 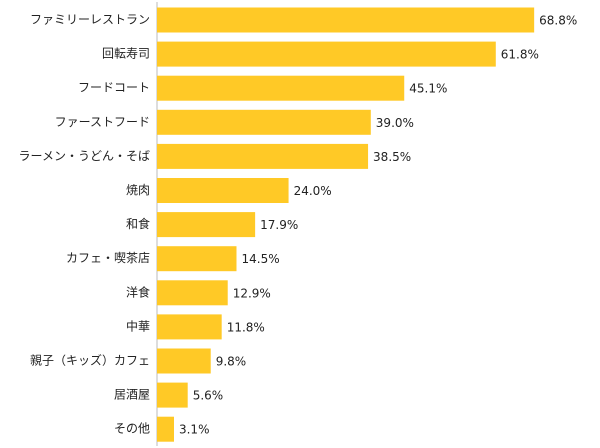 I want to click on category-label: 居酒屋, so click(x=132, y=395).